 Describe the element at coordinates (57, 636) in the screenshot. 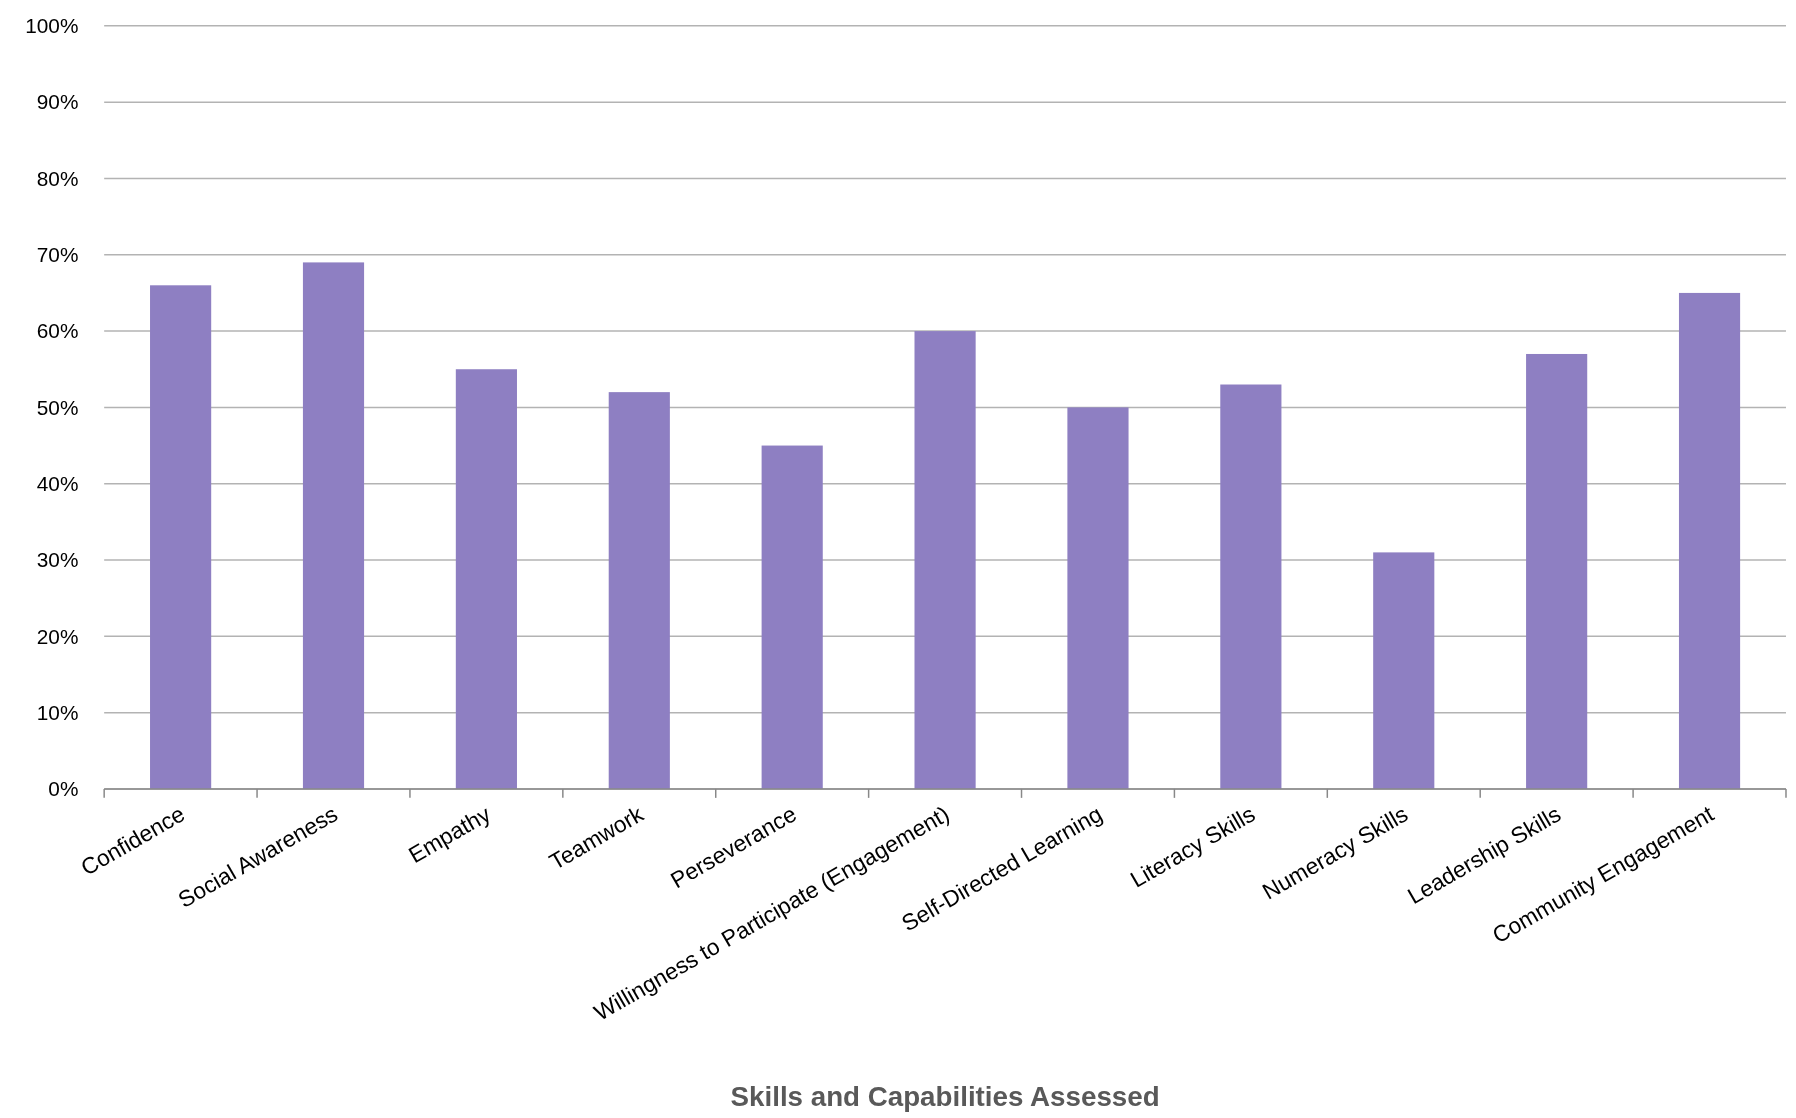

I see `y-tick-label: 20%` at that location.